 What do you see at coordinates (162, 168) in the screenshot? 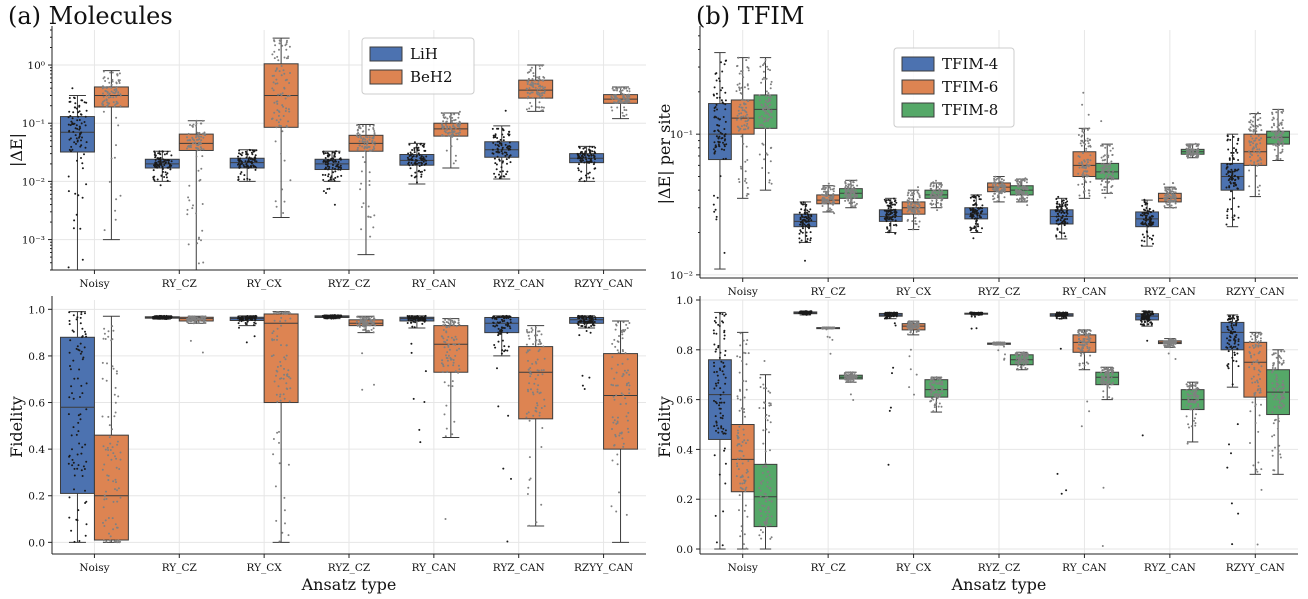
I see `points-ry-cz` at bounding box center [162, 168].